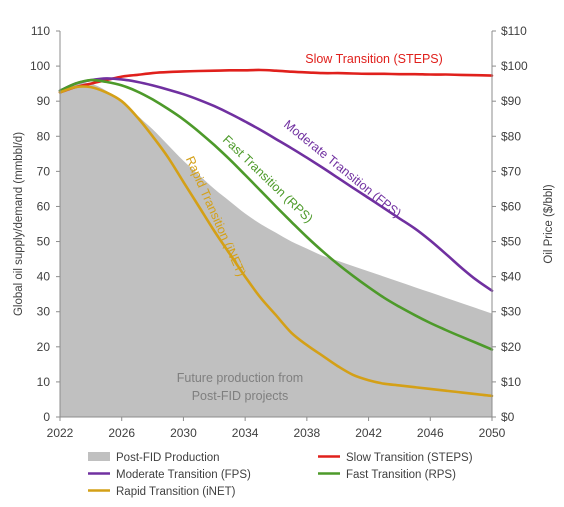 This screenshot has height=507, width=564. Describe the element at coordinates (374, 59) in the screenshot. I see `label-slow-transition-steps: Slow Transition (STEPS)` at that location.